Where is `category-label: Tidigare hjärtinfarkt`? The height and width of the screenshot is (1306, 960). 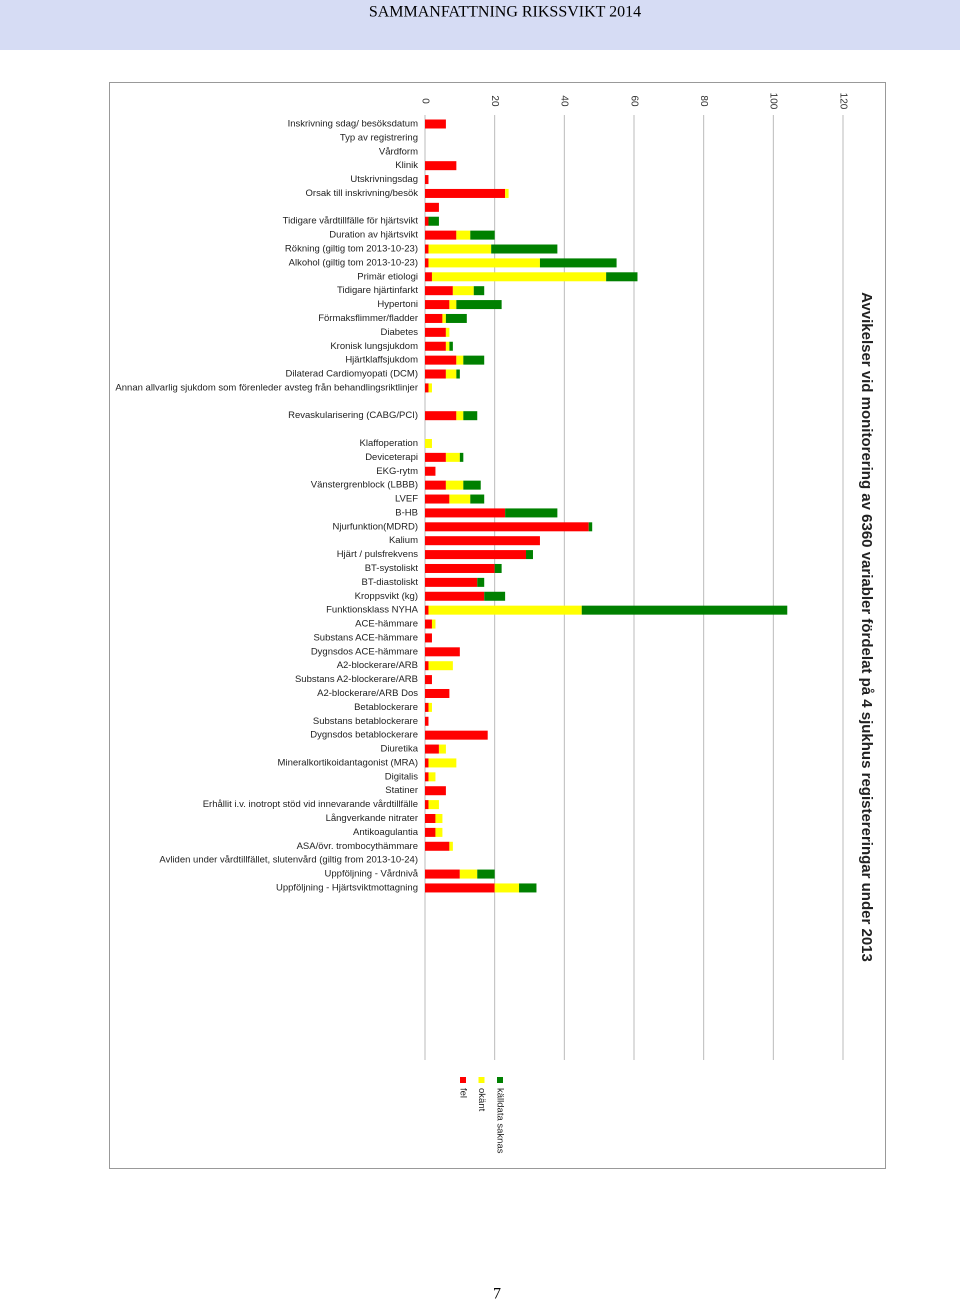
category-label: Tidigare hjärtinfarkt is located at coordinates (377, 290).